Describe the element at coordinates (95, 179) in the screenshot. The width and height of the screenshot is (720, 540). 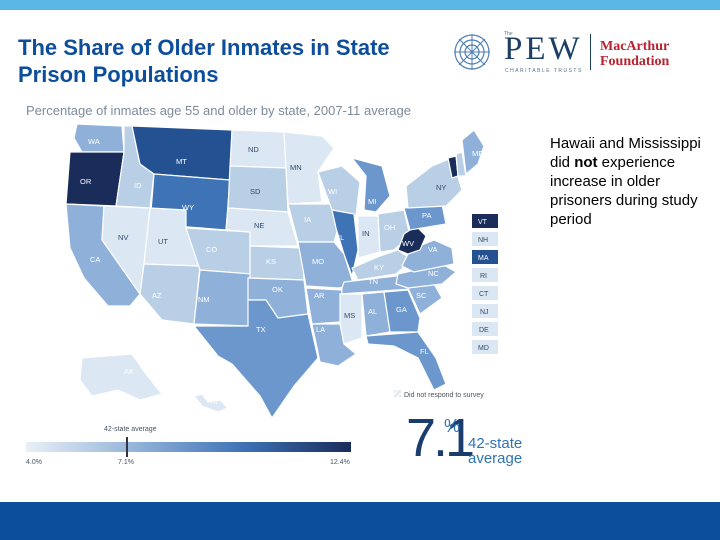
I see `state-or` at that location.